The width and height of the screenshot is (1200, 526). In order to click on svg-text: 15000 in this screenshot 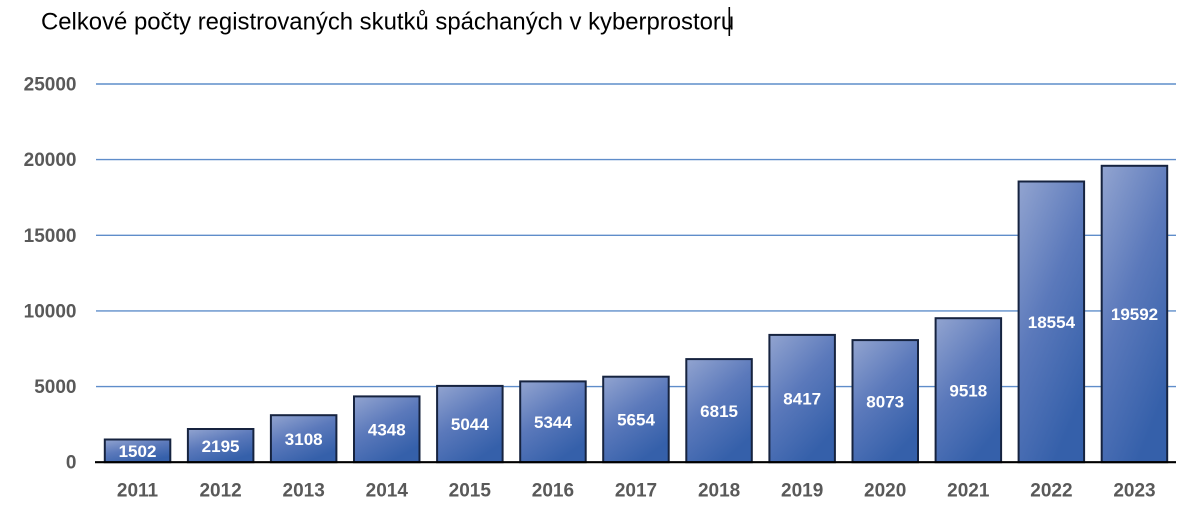, I will do `click(50, 236)`.